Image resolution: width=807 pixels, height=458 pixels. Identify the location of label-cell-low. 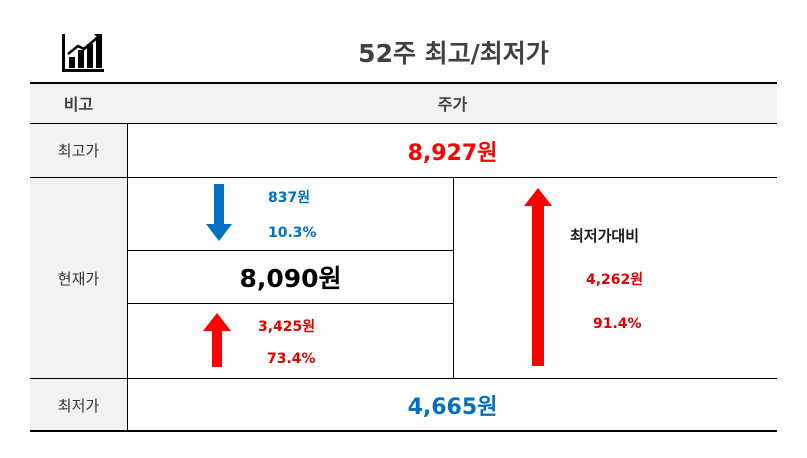
(78, 405).